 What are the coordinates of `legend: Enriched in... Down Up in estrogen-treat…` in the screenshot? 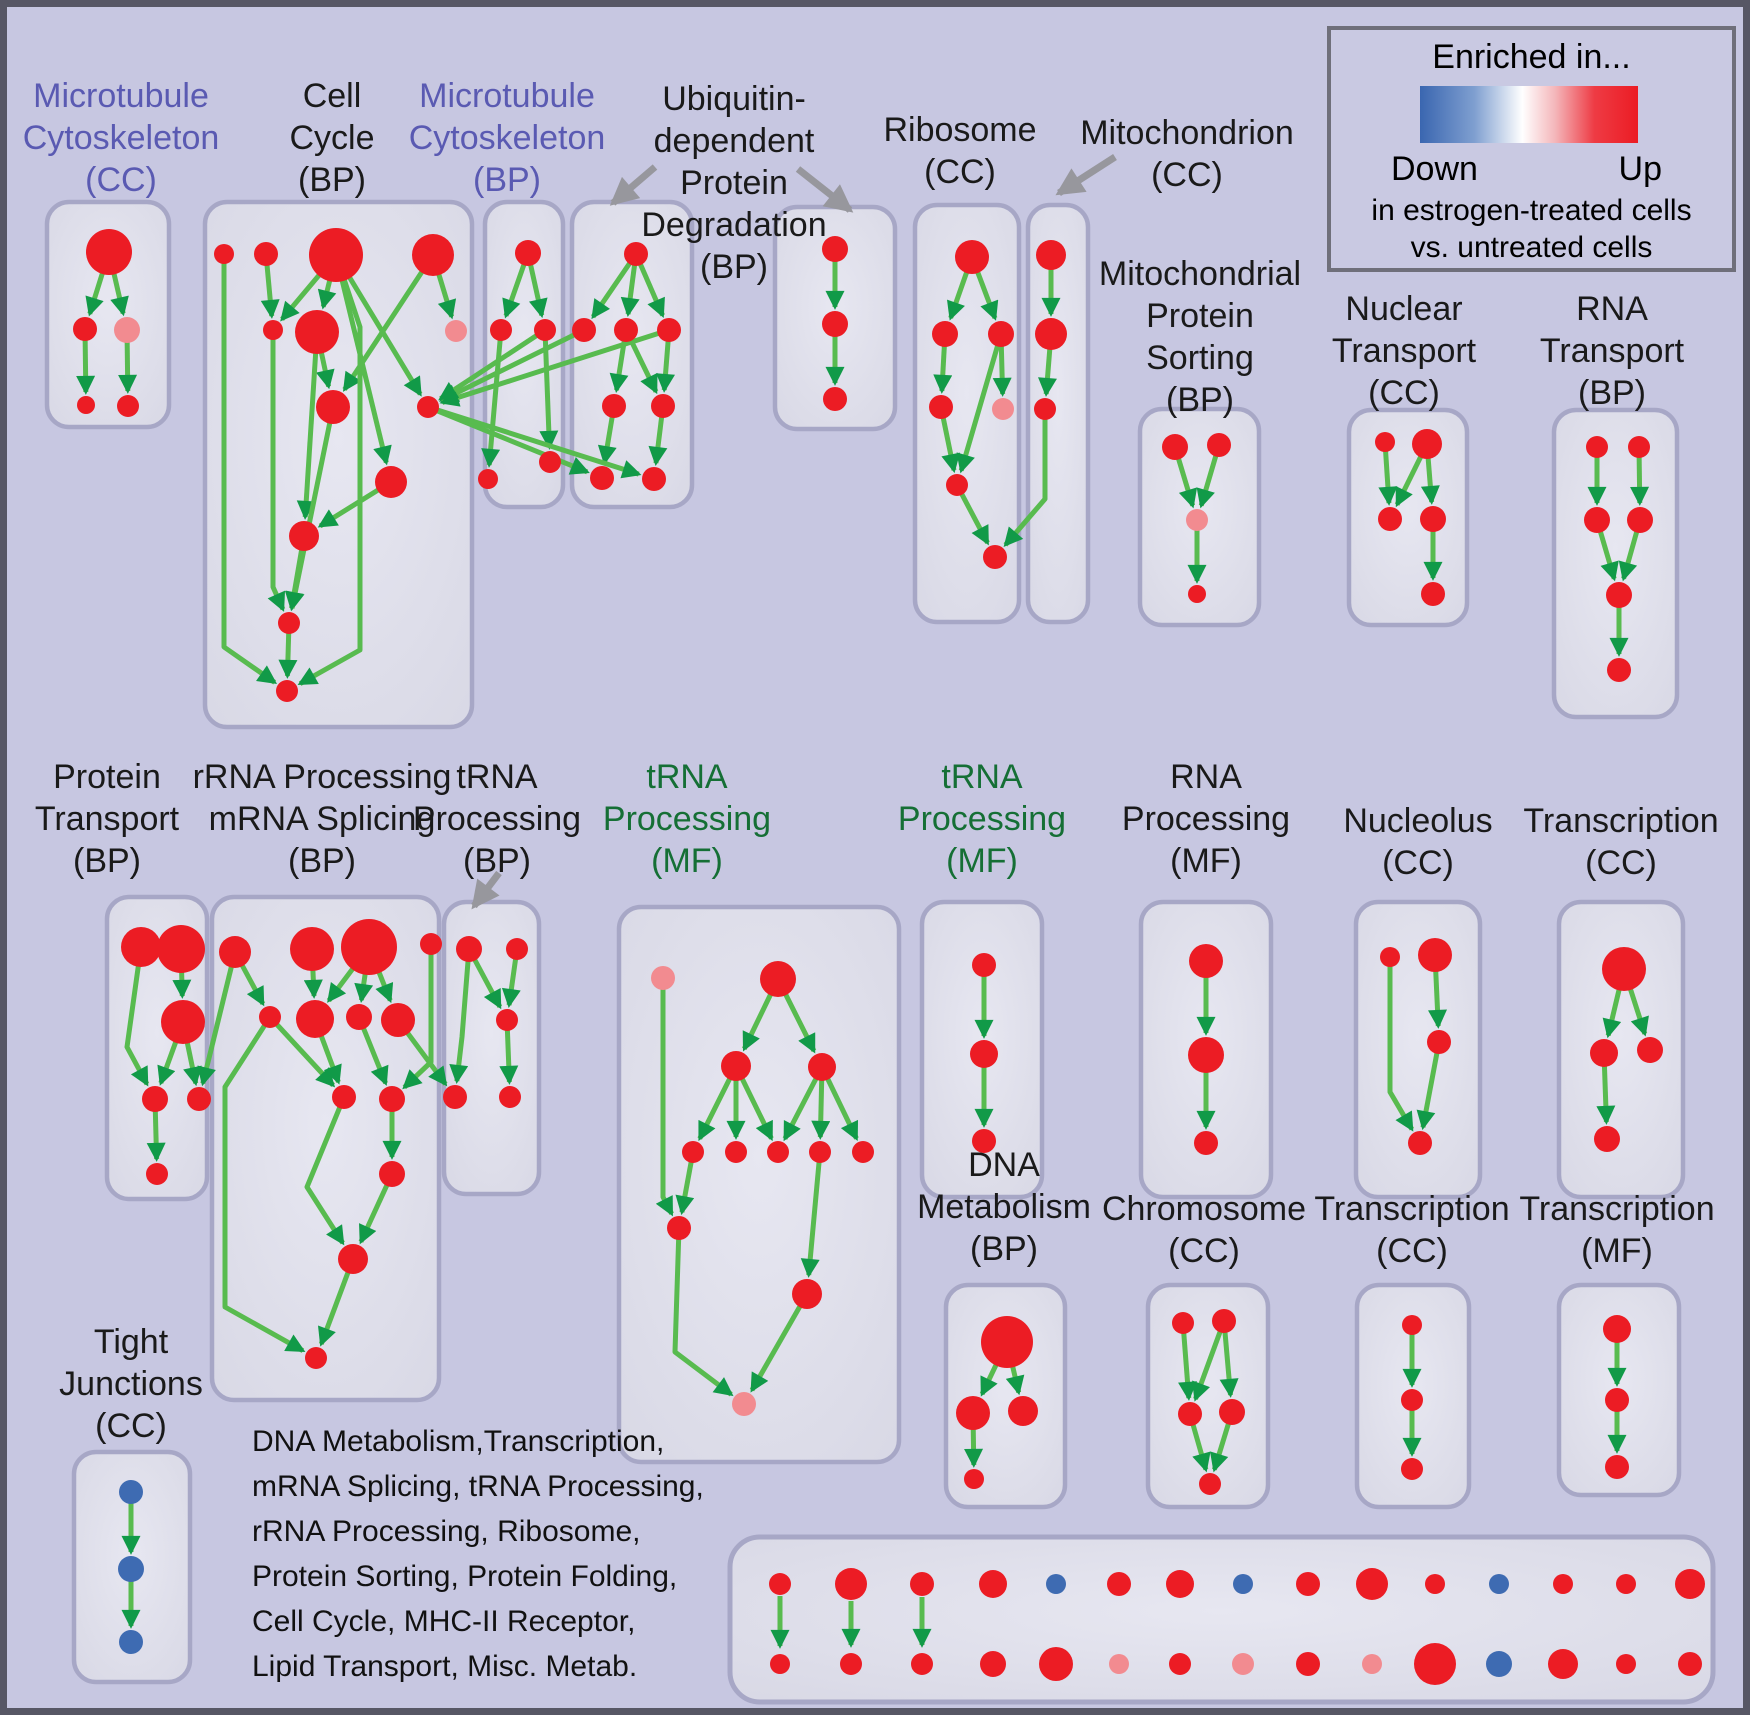 It's located at (1531, 149).